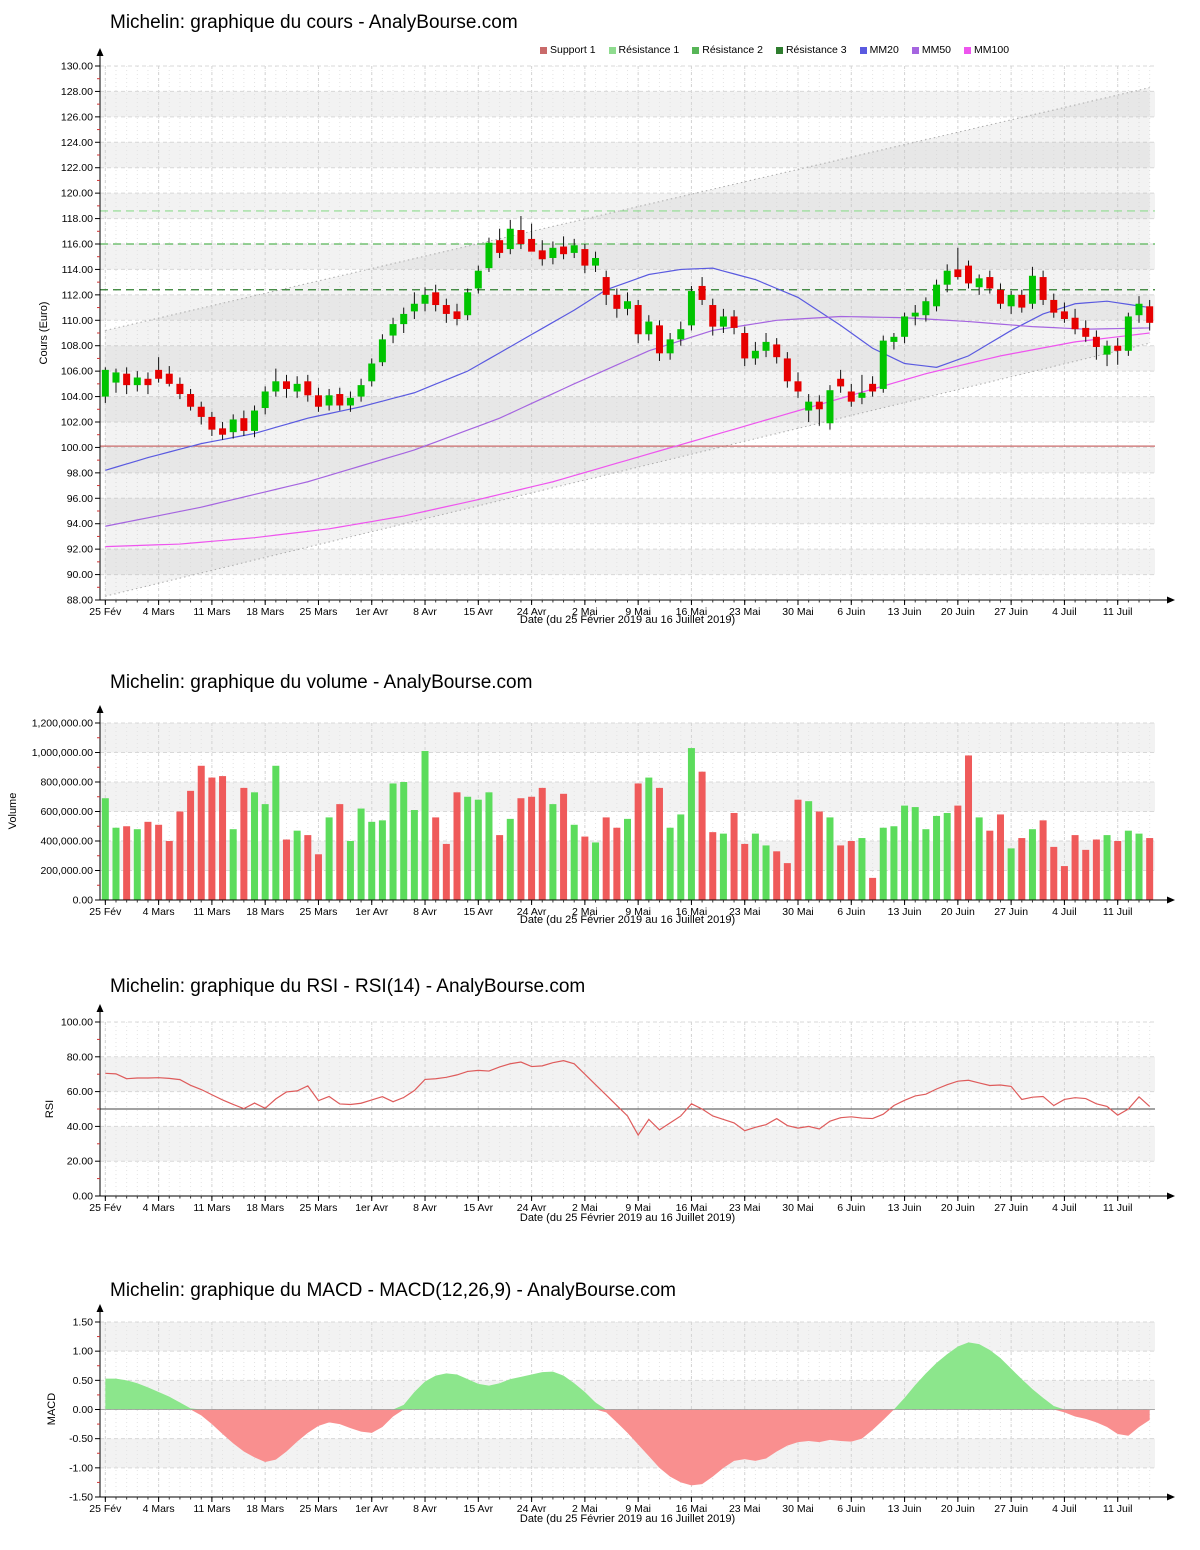 The height and width of the screenshot is (1550, 1200). Describe the element at coordinates (532, 912) in the screenshot. I see `svg-text: 24 Avr` at that location.